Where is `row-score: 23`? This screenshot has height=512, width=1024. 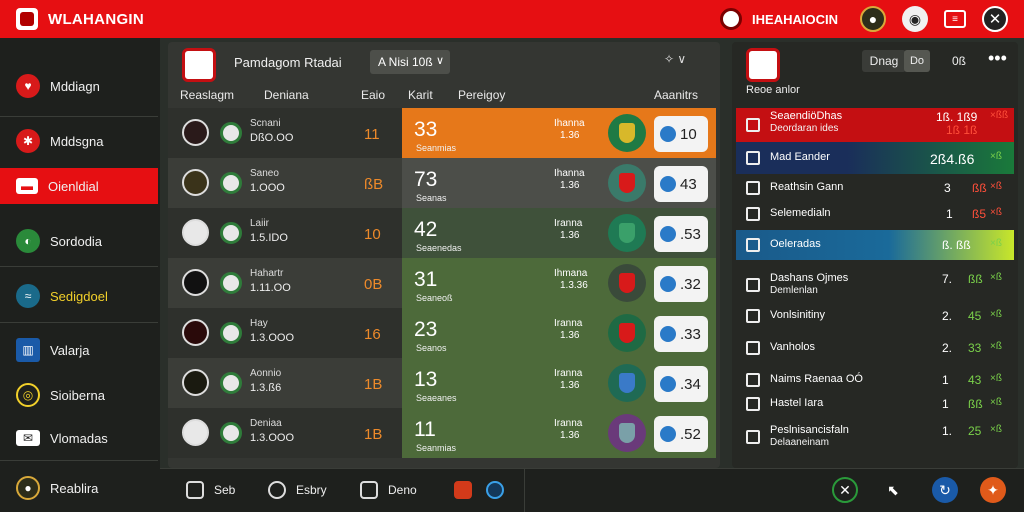
row-score: 23 is located at coordinates (426, 329).